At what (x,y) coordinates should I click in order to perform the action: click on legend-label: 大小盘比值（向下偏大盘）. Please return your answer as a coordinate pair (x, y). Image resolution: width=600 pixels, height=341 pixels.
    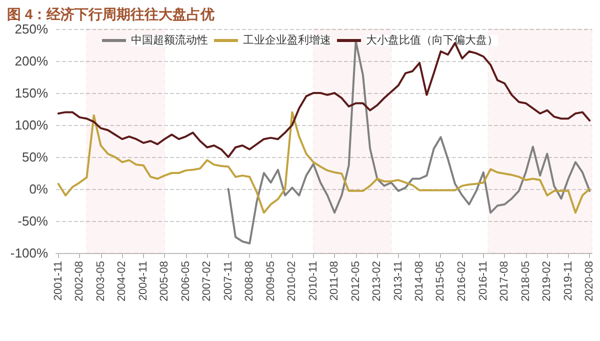
    Looking at the image, I should click on (432, 40).